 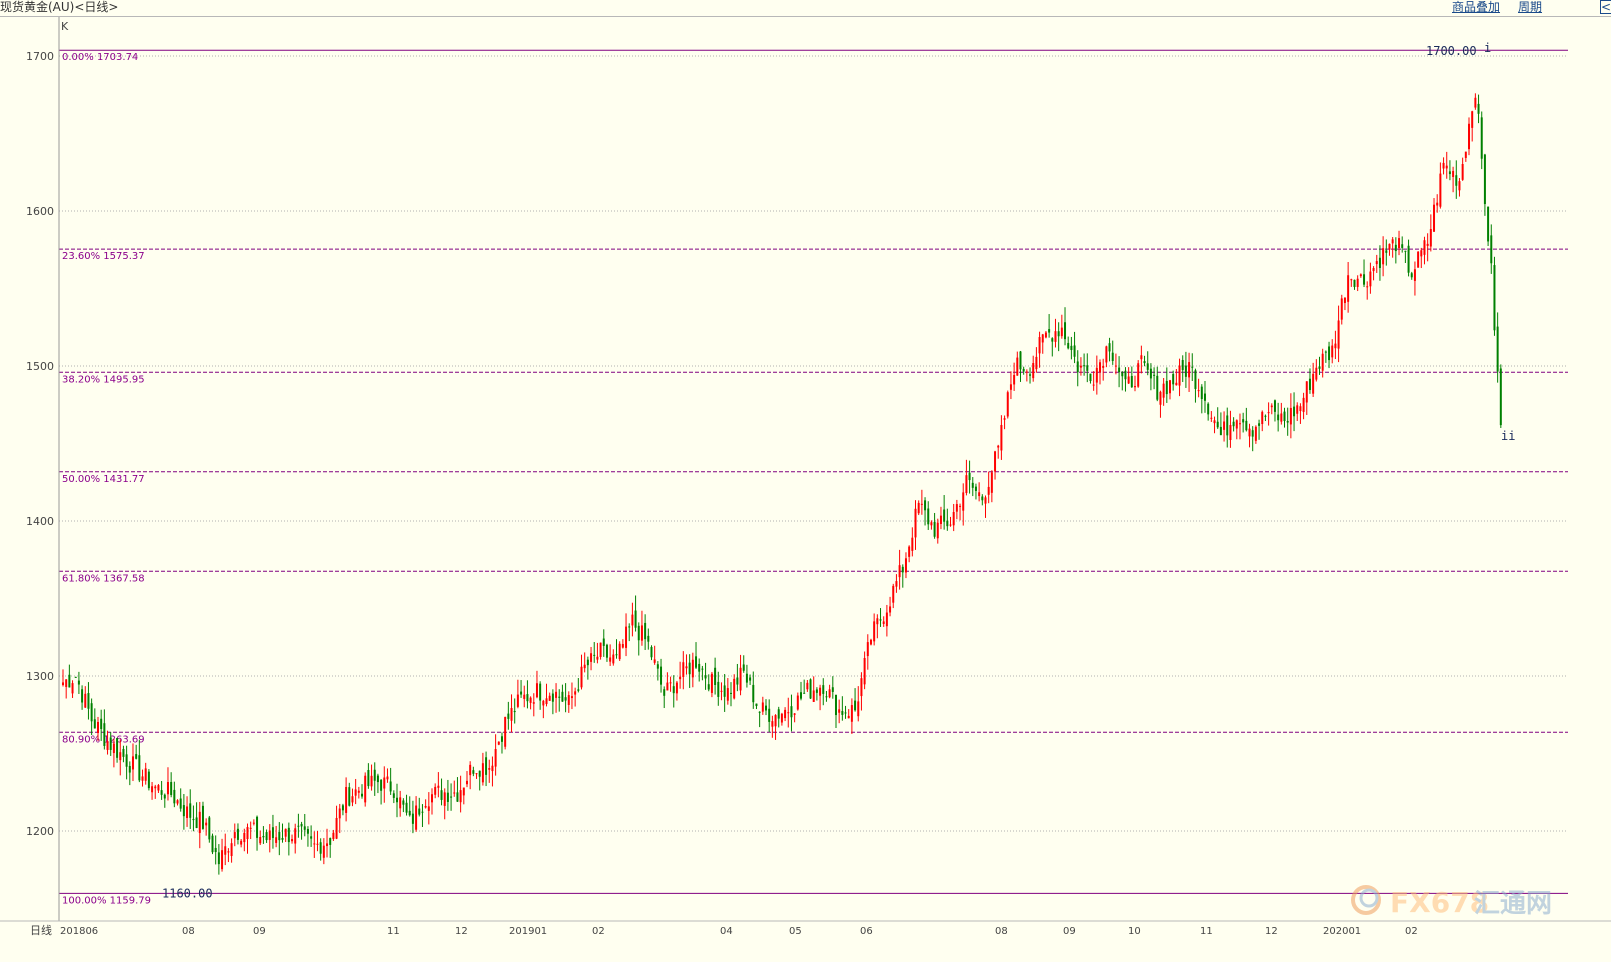 I want to click on overlay-commodity-link: 商品叠加, so click(x=1476, y=7).